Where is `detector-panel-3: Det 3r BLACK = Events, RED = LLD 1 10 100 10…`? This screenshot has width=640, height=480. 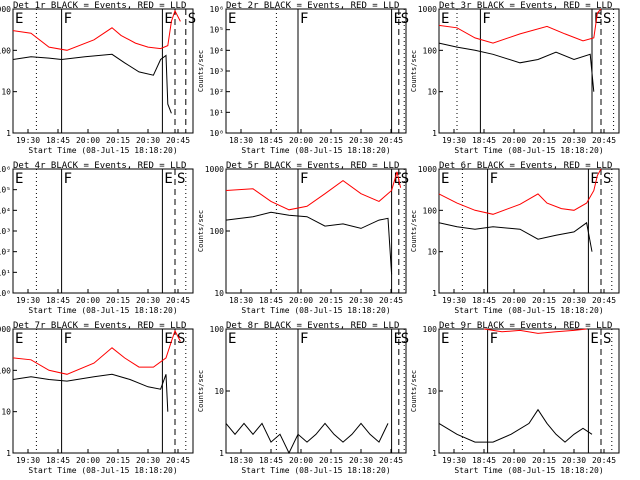
detector-panel-3: Det 3r BLACK = Events, RED = LLD 1 10 100 10… is located at coordinates (515, 78).